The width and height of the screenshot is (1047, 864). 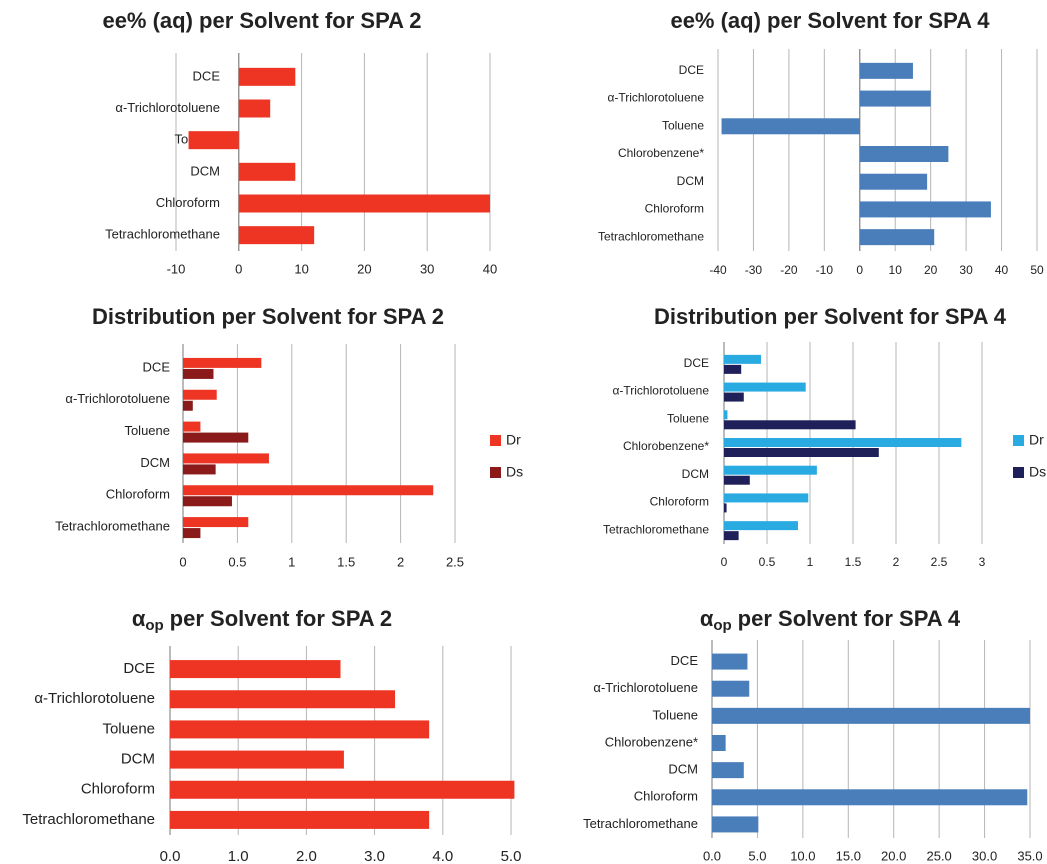 What do you see at coordinates (802, 855) in the screenshot?
I see `x-tick-label: 10.0` at bounding box center [802, 855].